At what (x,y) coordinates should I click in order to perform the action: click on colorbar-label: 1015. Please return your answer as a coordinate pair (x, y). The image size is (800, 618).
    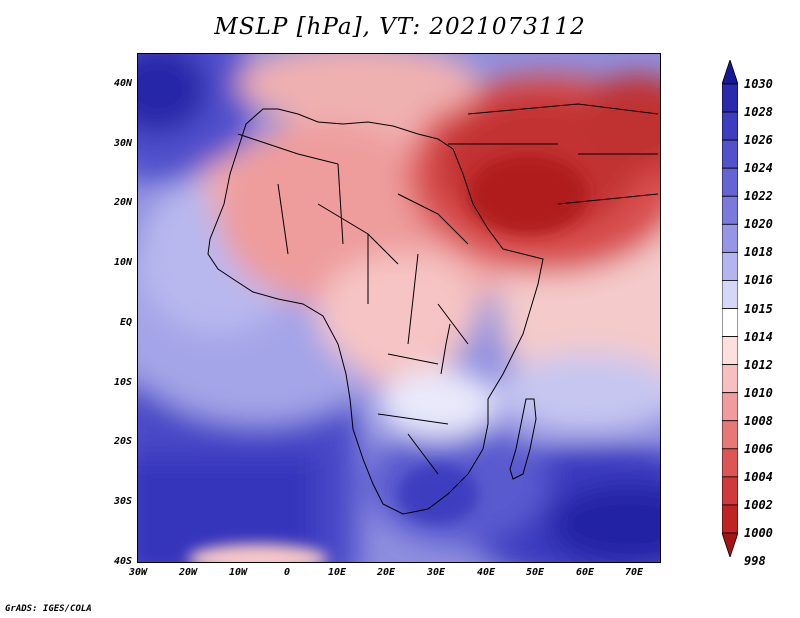
    Looking at the image, I should click on (758, 308).